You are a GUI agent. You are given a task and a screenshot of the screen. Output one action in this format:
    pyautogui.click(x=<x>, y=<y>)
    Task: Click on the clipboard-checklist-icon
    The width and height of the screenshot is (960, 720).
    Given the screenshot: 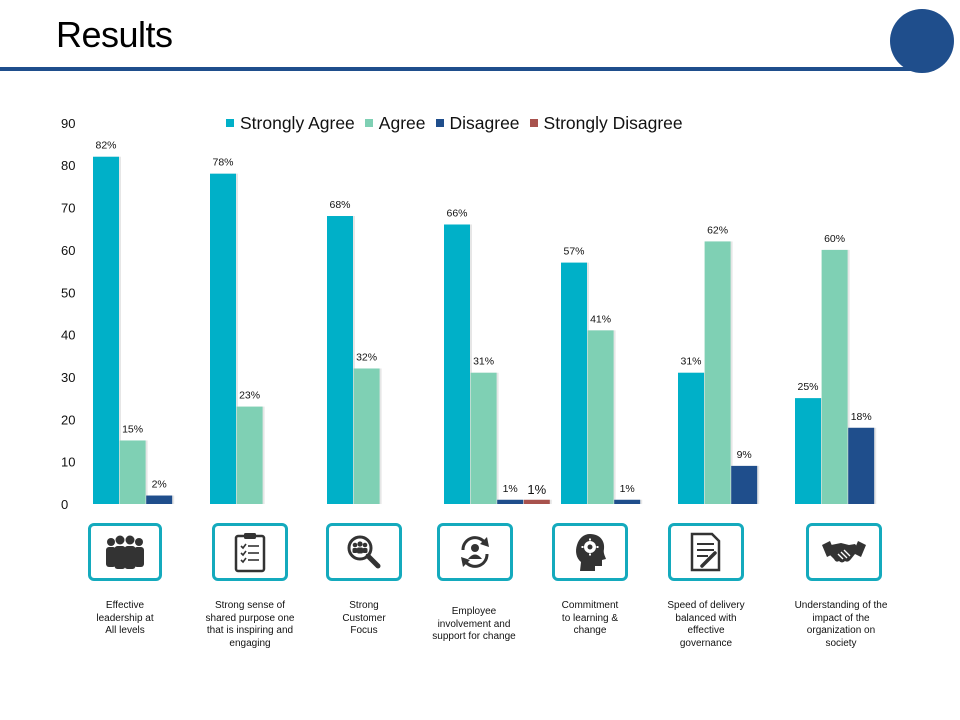 What is the action you would take?
    pyautogui.click(x=250, y=553)
    